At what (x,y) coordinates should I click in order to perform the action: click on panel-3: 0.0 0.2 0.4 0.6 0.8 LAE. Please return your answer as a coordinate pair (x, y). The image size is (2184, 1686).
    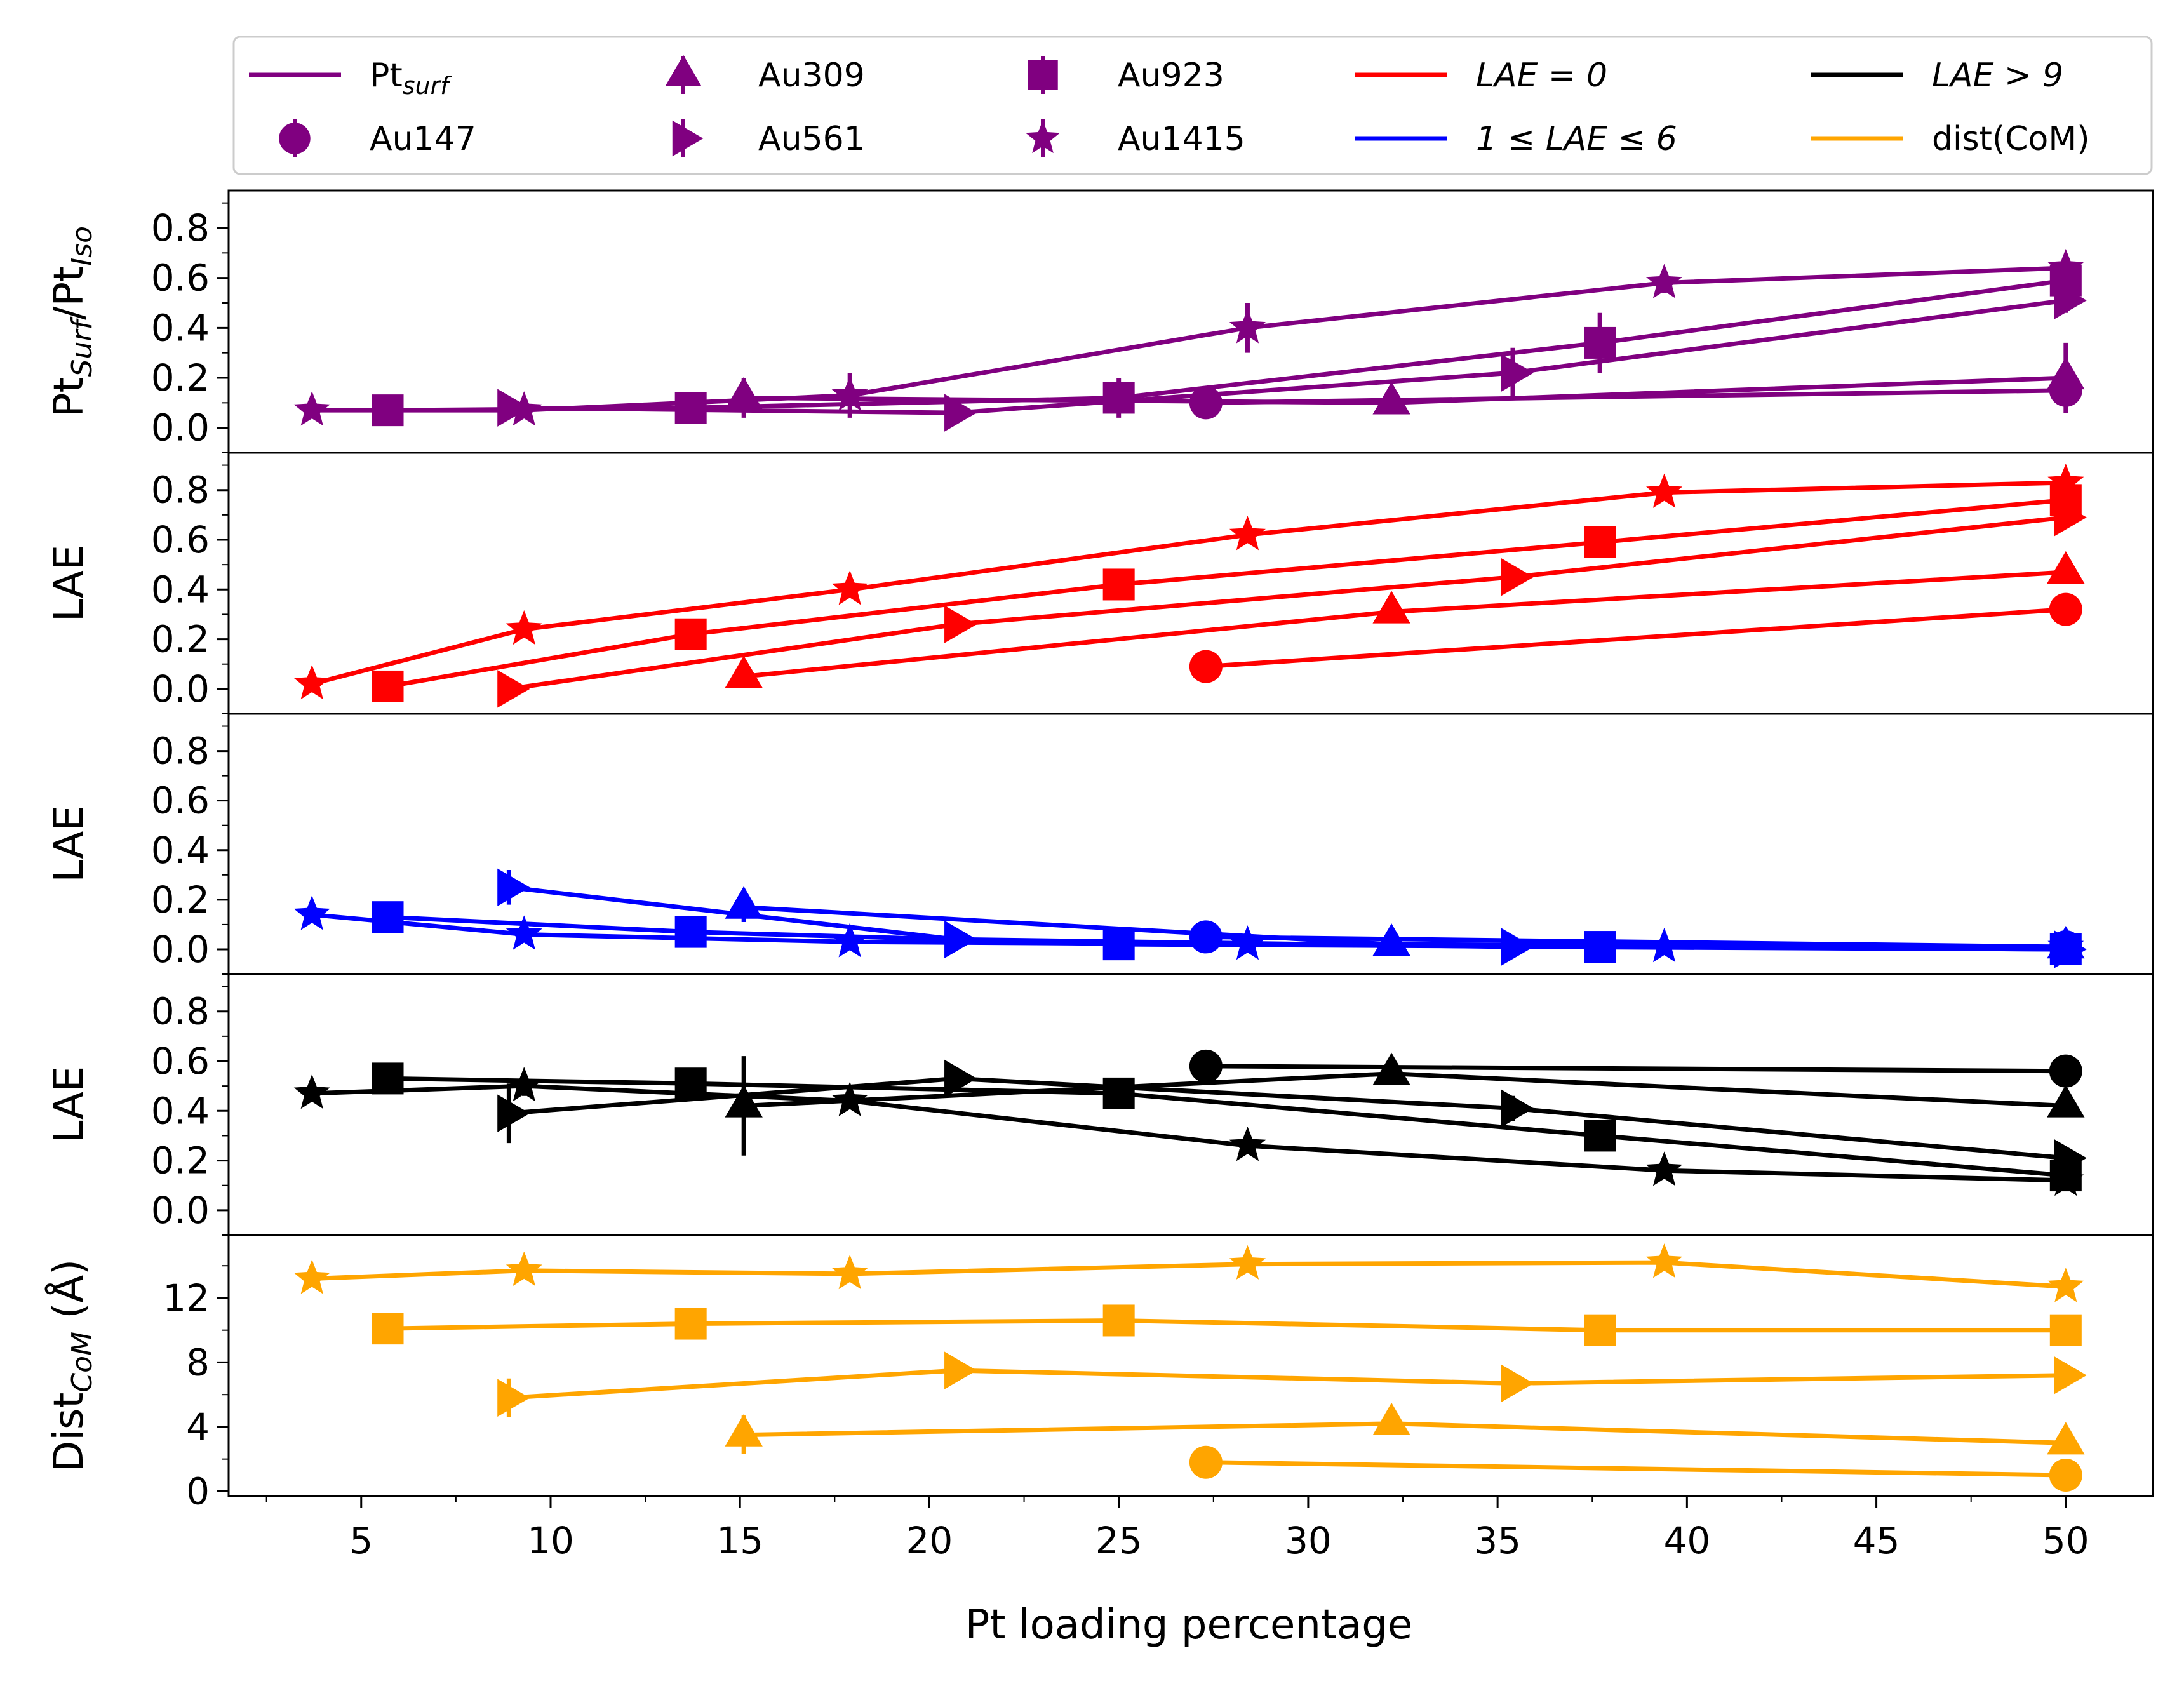
    Looking at the image, I should click on (1100, 844).